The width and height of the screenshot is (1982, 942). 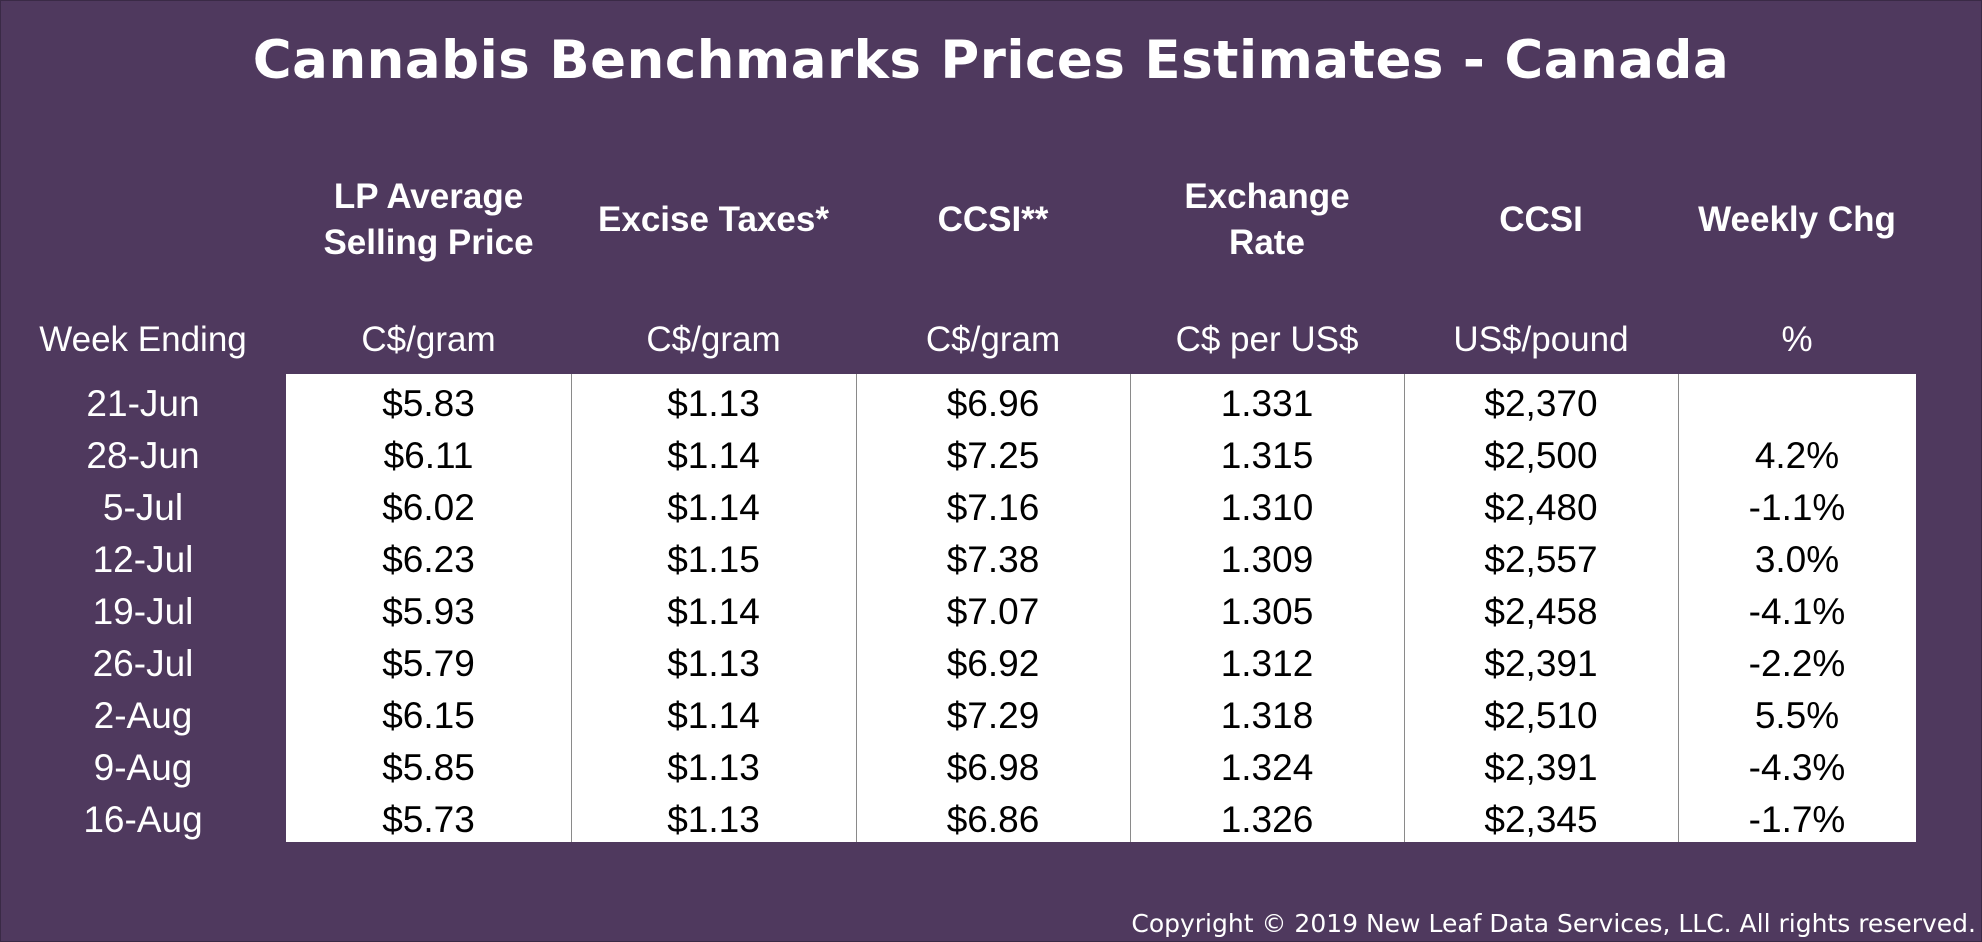 What do you see at coordinates (1541, 715) in the screenshot?
I see `table-cell: $2,510` at bounding box center [1541, 715].